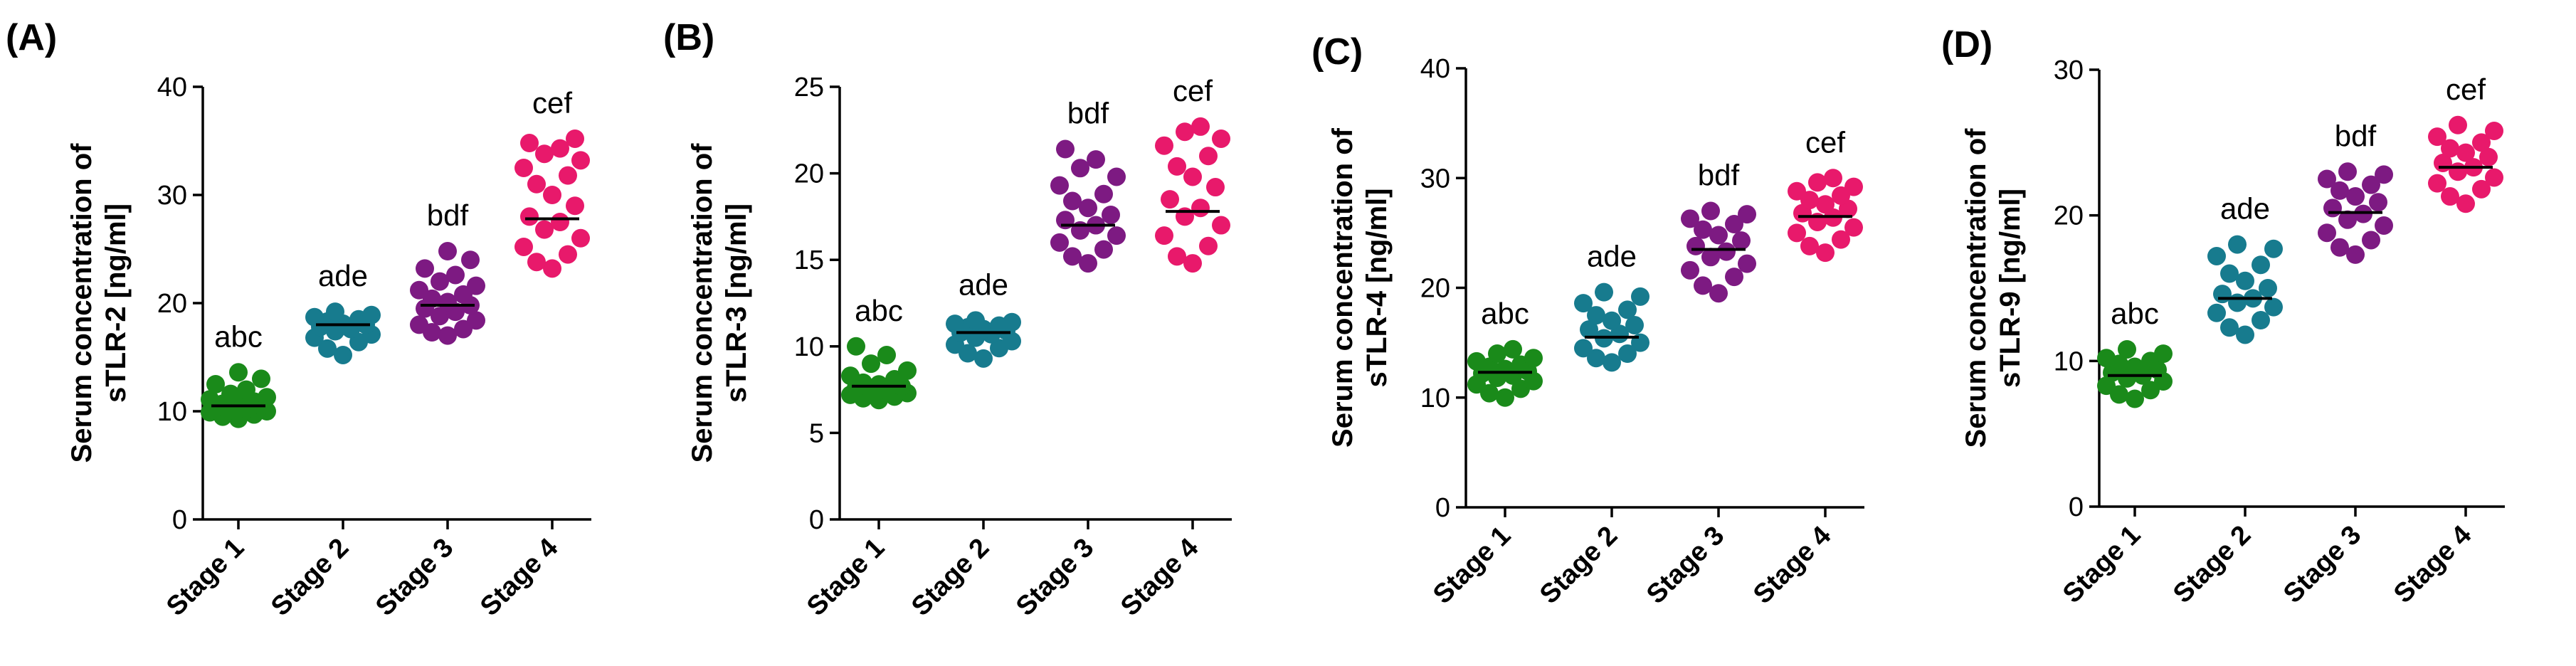 The width and height of the screenshot is (2576, 666). What do you see at coordinates (1337, 52) in the screenshot?
I see `panel-letter: (C)` at bounding box center [1337, 52].